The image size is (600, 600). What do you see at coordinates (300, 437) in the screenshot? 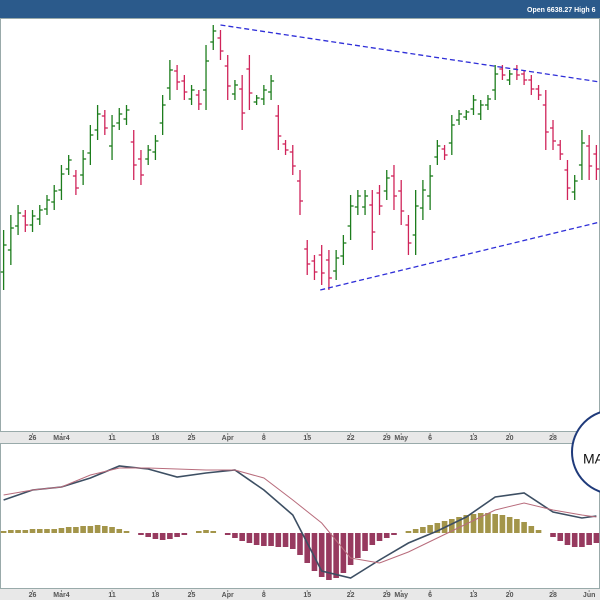
I see `date-strip` at bounding box center [300, 437].